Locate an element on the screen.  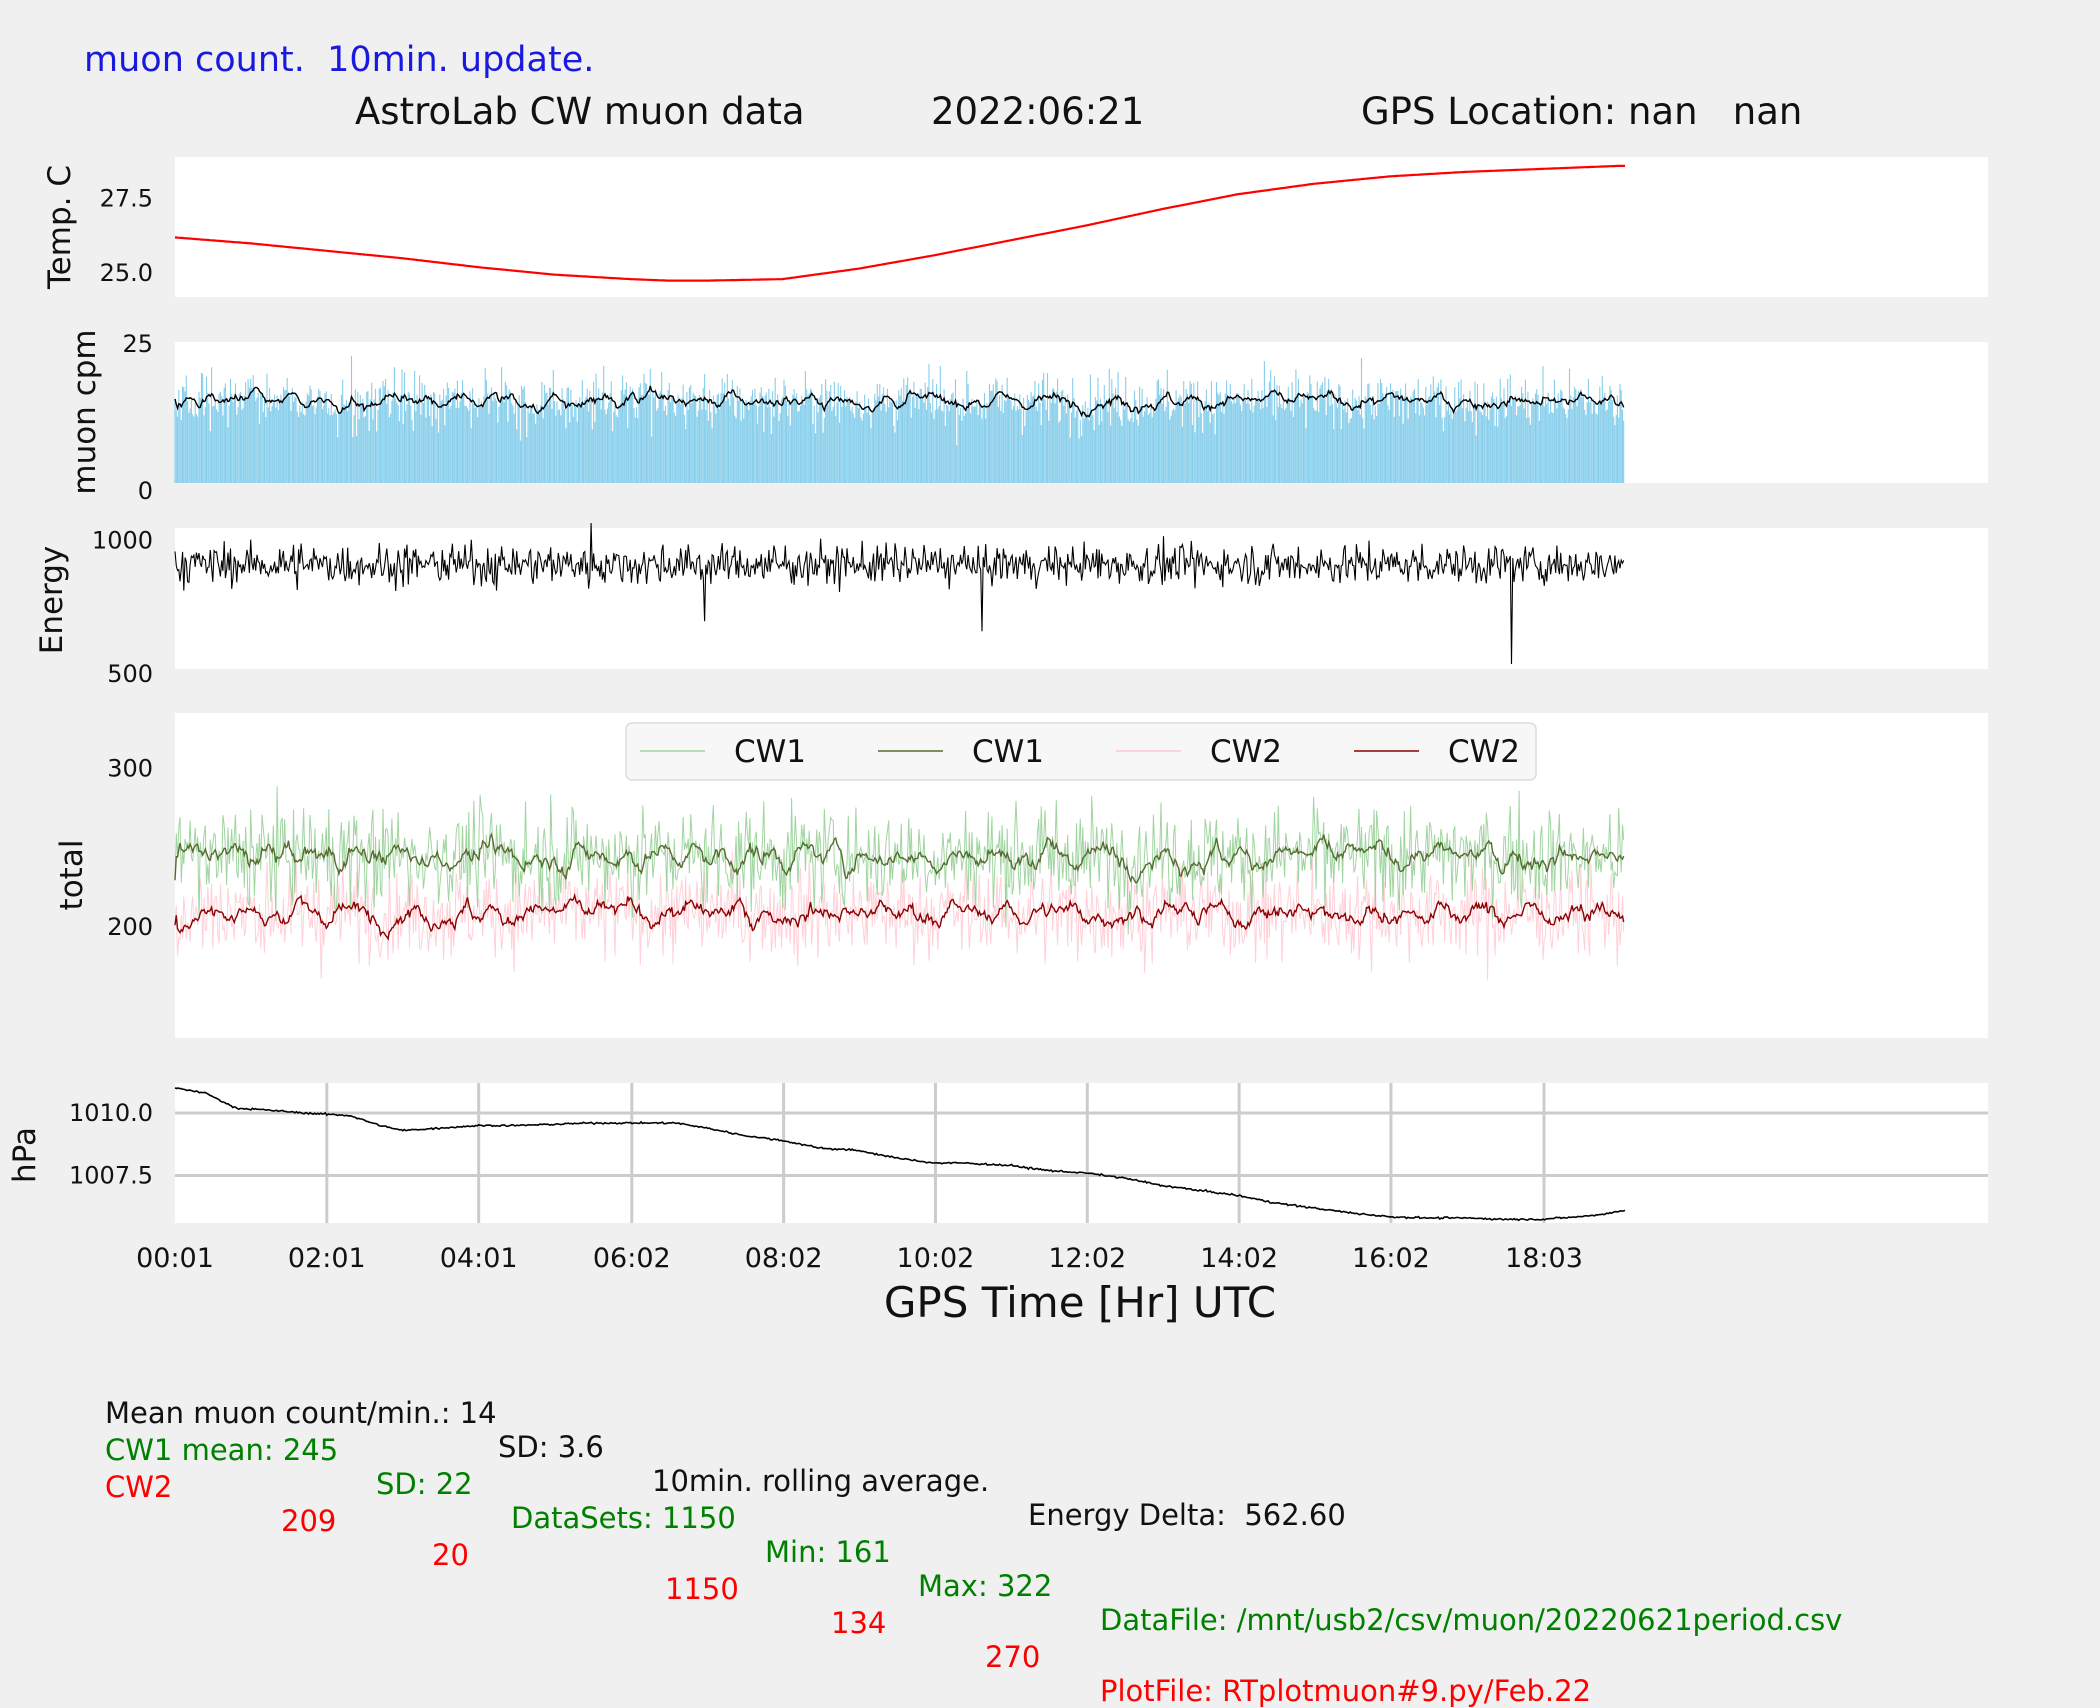
update-note: muon count. 10min. update. is located at coordinates (339, 60).